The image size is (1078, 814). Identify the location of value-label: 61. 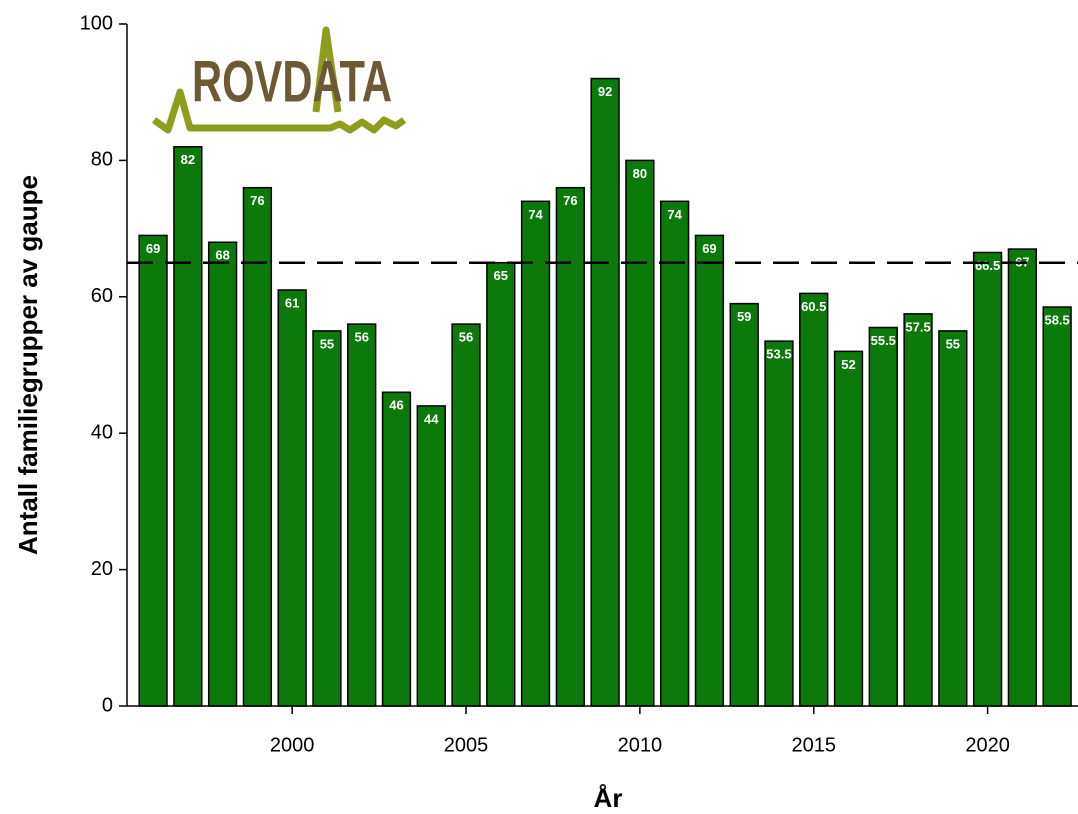
(292, 302).